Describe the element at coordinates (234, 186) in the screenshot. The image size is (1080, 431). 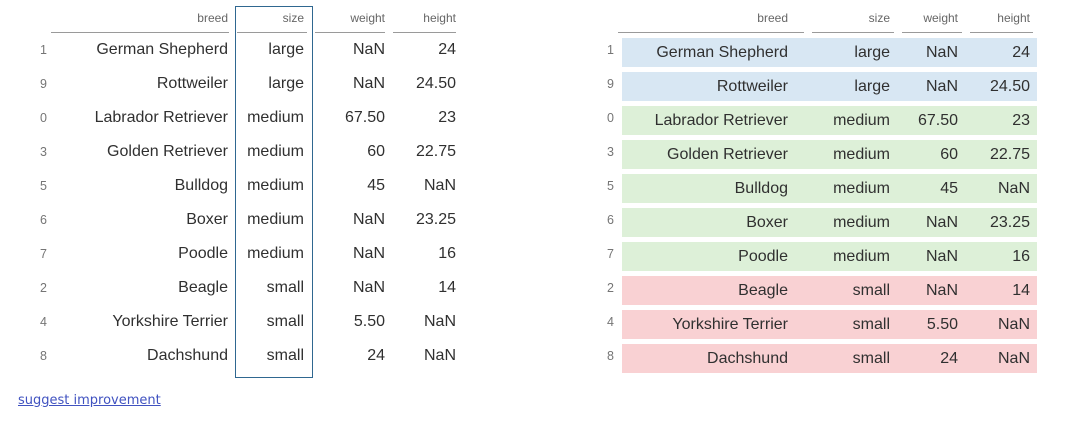
I see `plain-table-row: 5 Bulldog medium 45 NaN` at that location.